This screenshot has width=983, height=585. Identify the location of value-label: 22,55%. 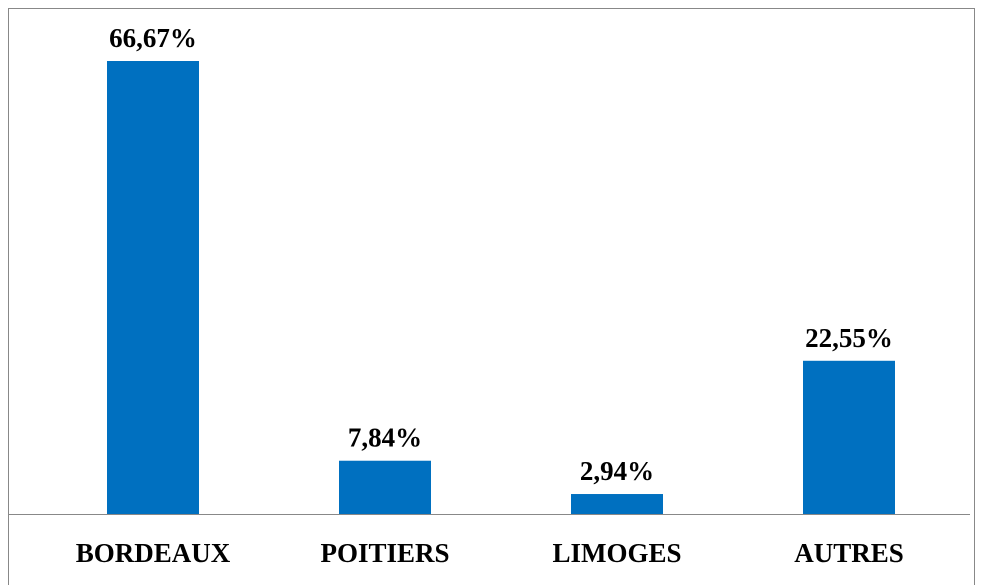
(849, 338).